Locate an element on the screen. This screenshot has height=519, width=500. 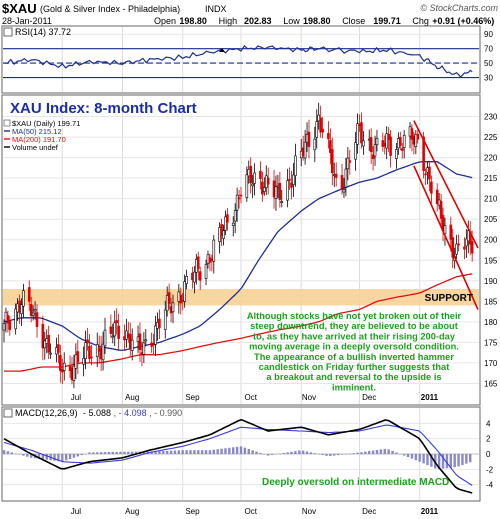
rsi-line is located at coordinates (238, 61).